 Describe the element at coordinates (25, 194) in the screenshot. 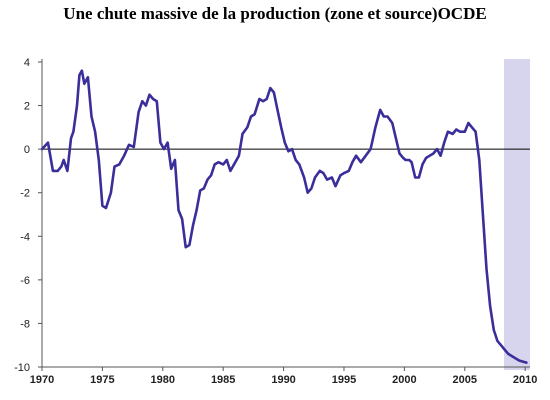

I see `y-tick-label: -2` at that location.